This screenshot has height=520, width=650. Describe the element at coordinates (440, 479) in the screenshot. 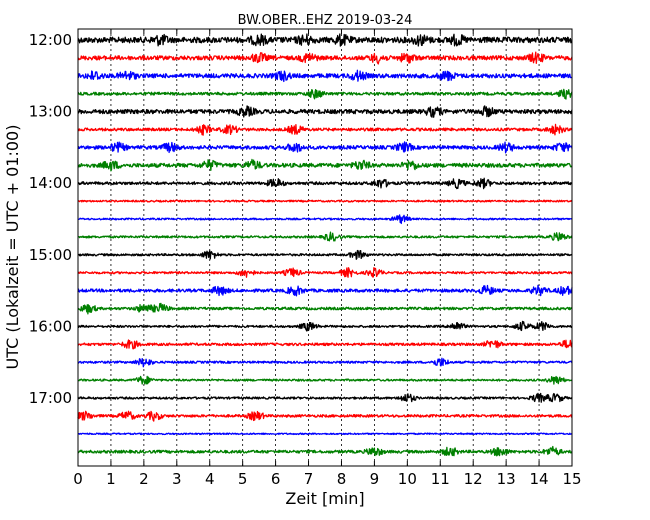

I see `x-tick-label: 11` at that location.